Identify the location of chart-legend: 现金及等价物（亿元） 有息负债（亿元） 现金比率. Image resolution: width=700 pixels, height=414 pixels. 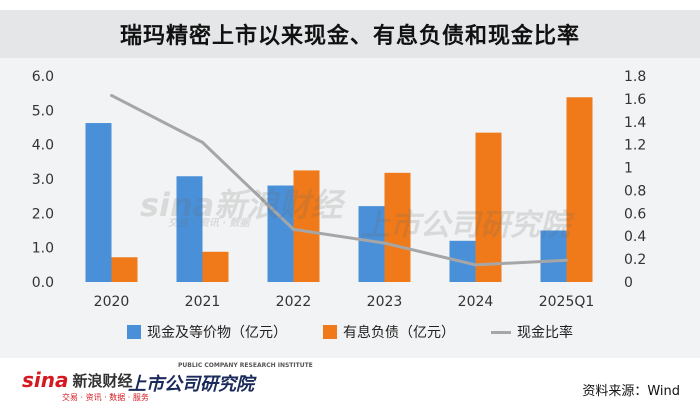
(350, 332).